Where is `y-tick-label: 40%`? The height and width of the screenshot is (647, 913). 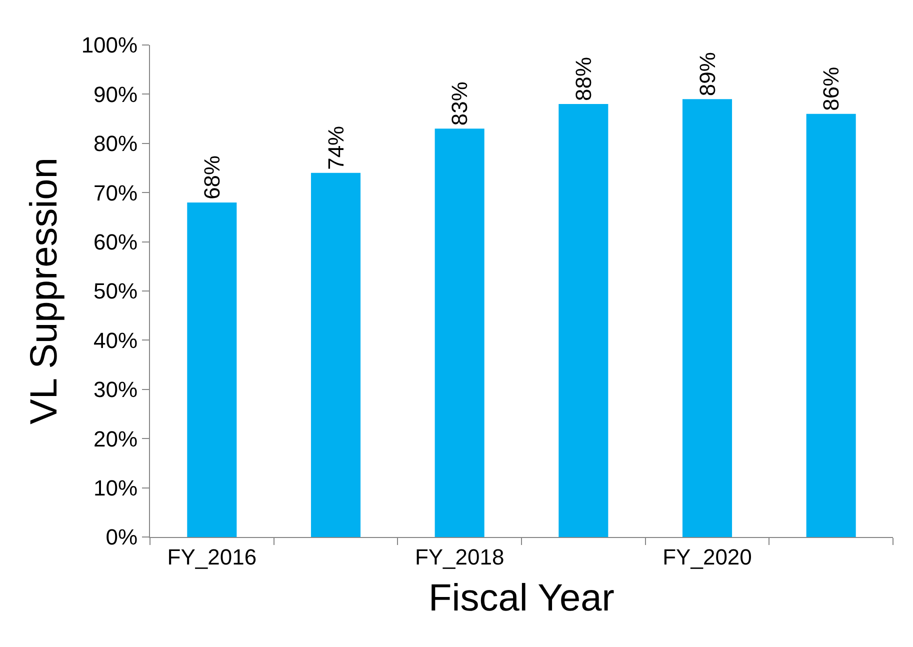
y-tick-label: 40% is located at coordinates (116, 340).